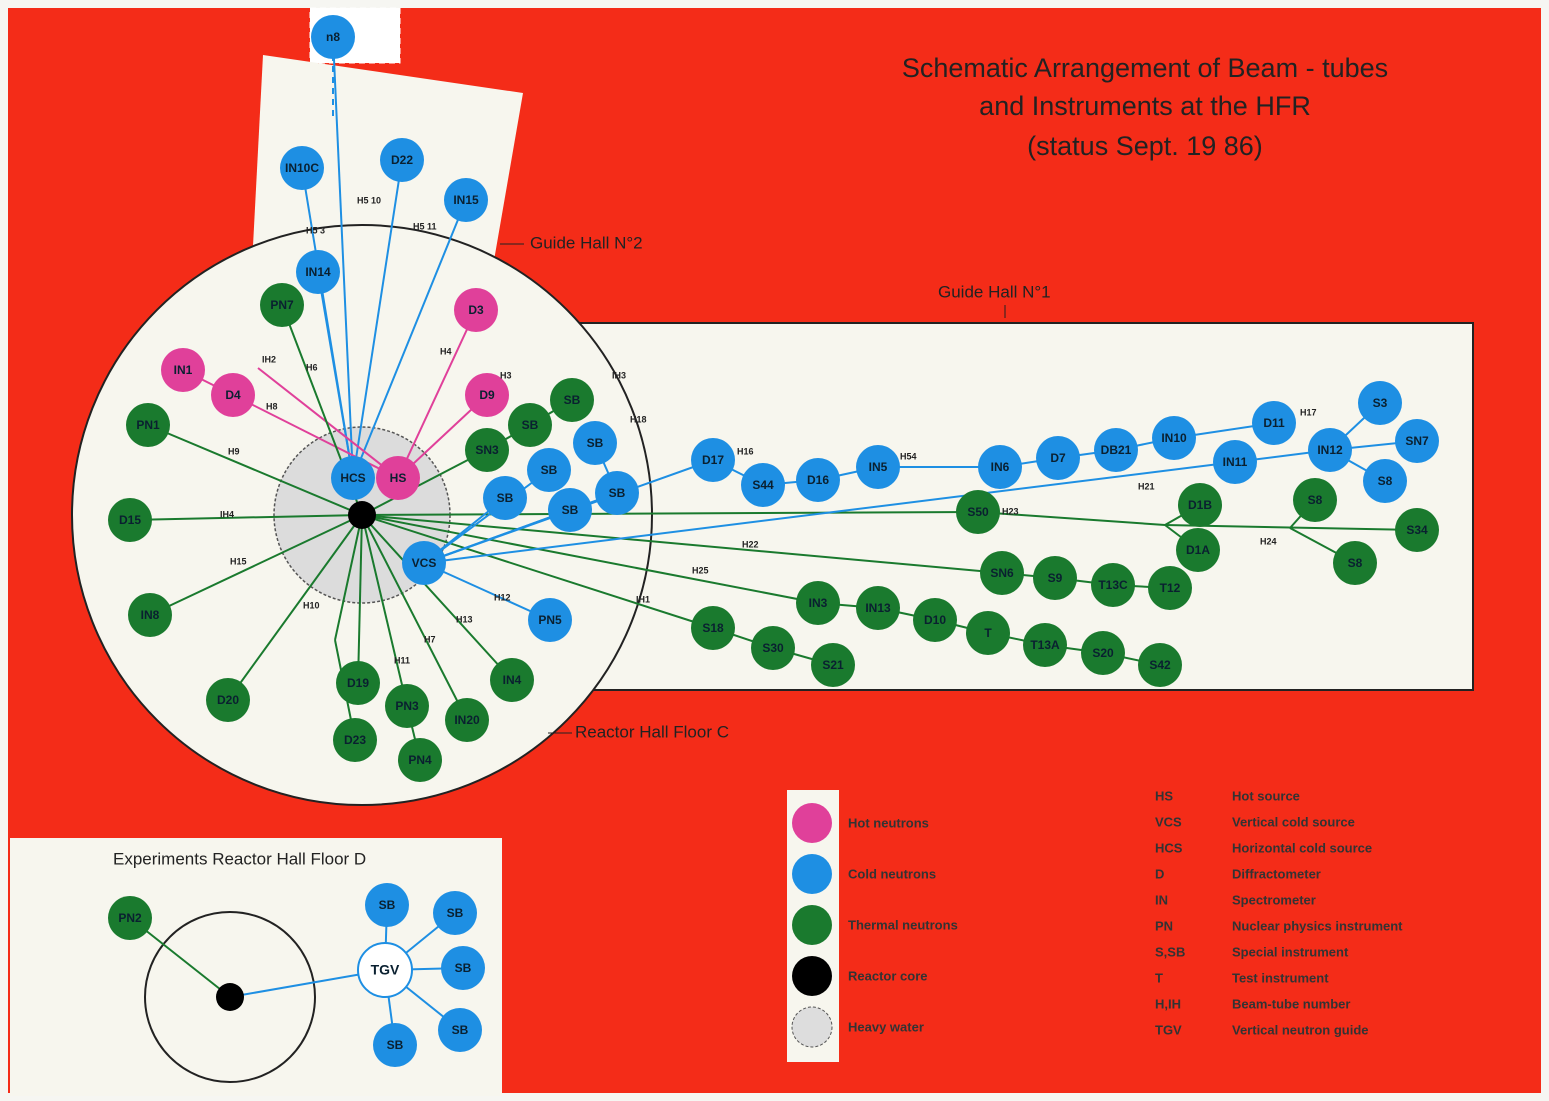  I want to click on node-label: T, so click(988, 633).